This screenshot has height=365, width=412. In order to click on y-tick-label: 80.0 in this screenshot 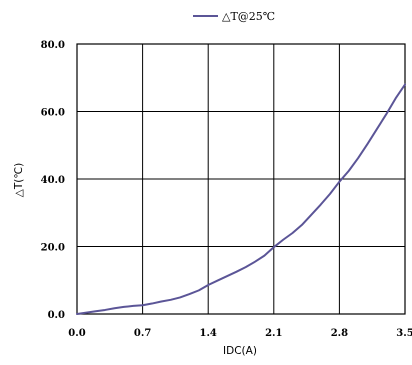, I will do `click(53, 45)`.